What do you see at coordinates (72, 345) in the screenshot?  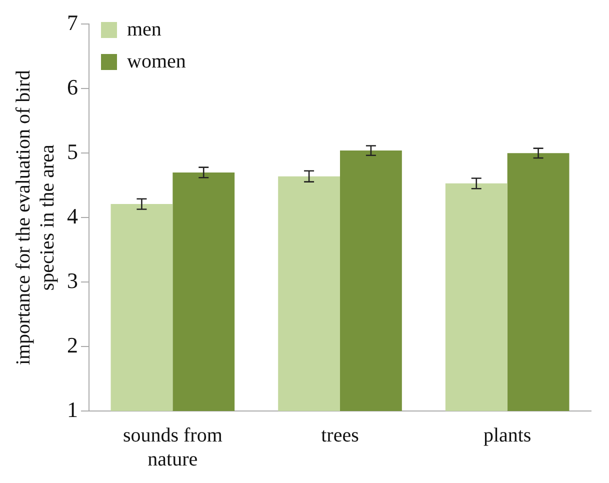 I see `y-tick-label: 2` at bounding box center [72, 345].